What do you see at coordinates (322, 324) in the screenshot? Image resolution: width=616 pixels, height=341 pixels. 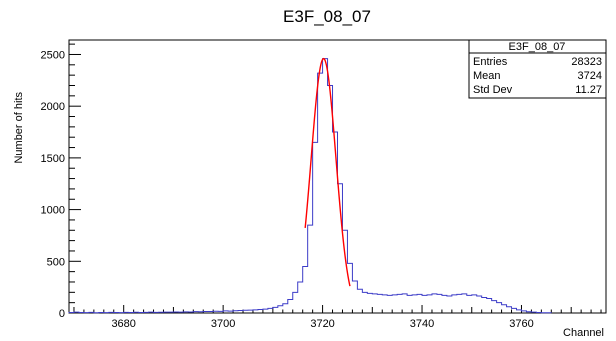 I see `x-tick-label: 3720` at bounding box center [322, 324].